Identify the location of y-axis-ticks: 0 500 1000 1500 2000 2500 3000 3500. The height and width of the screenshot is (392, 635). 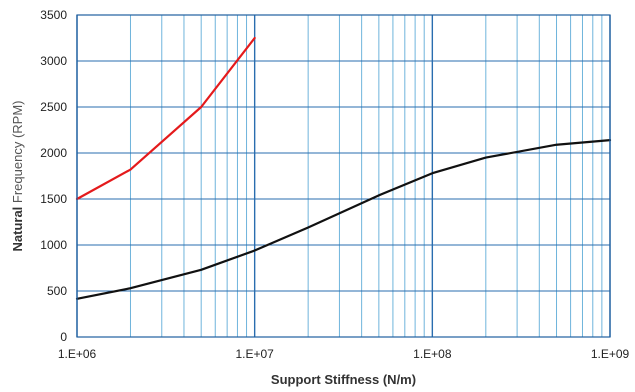
(53, 176).